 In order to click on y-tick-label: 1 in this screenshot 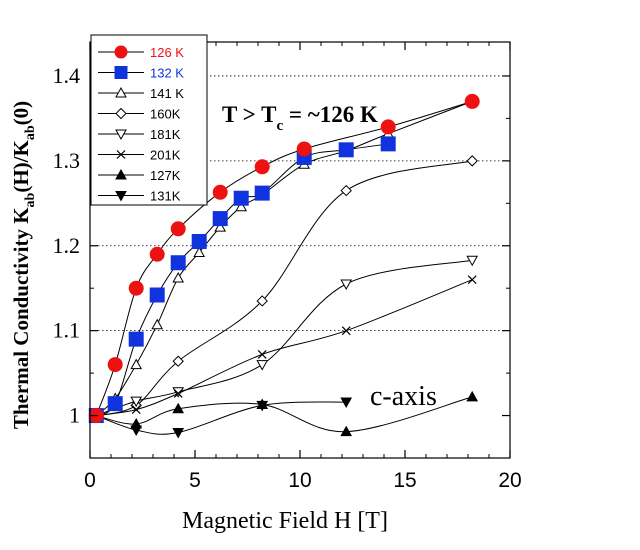, I will do `click(74, 415)`.